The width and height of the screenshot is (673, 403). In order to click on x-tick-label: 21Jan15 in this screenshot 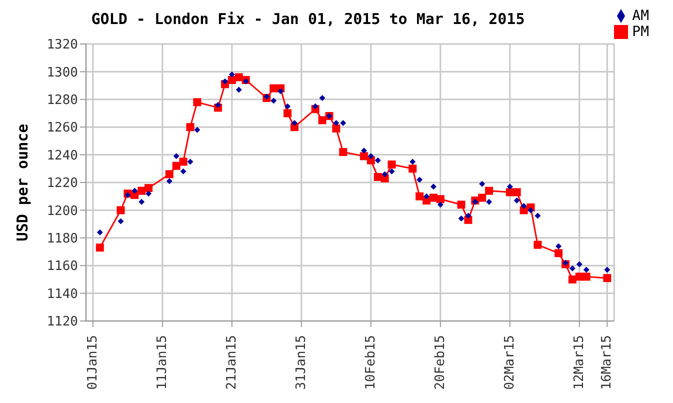, I will do `click(232, 362)`.